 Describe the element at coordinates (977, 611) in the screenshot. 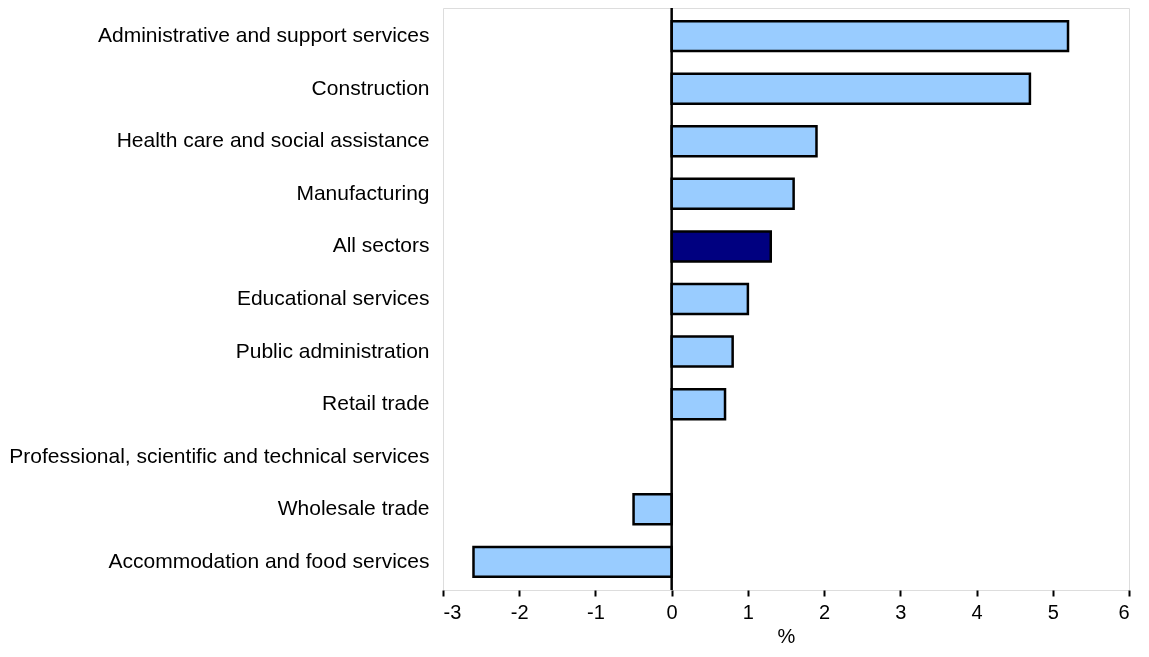

I see `x-tick-label: 4` at that location.